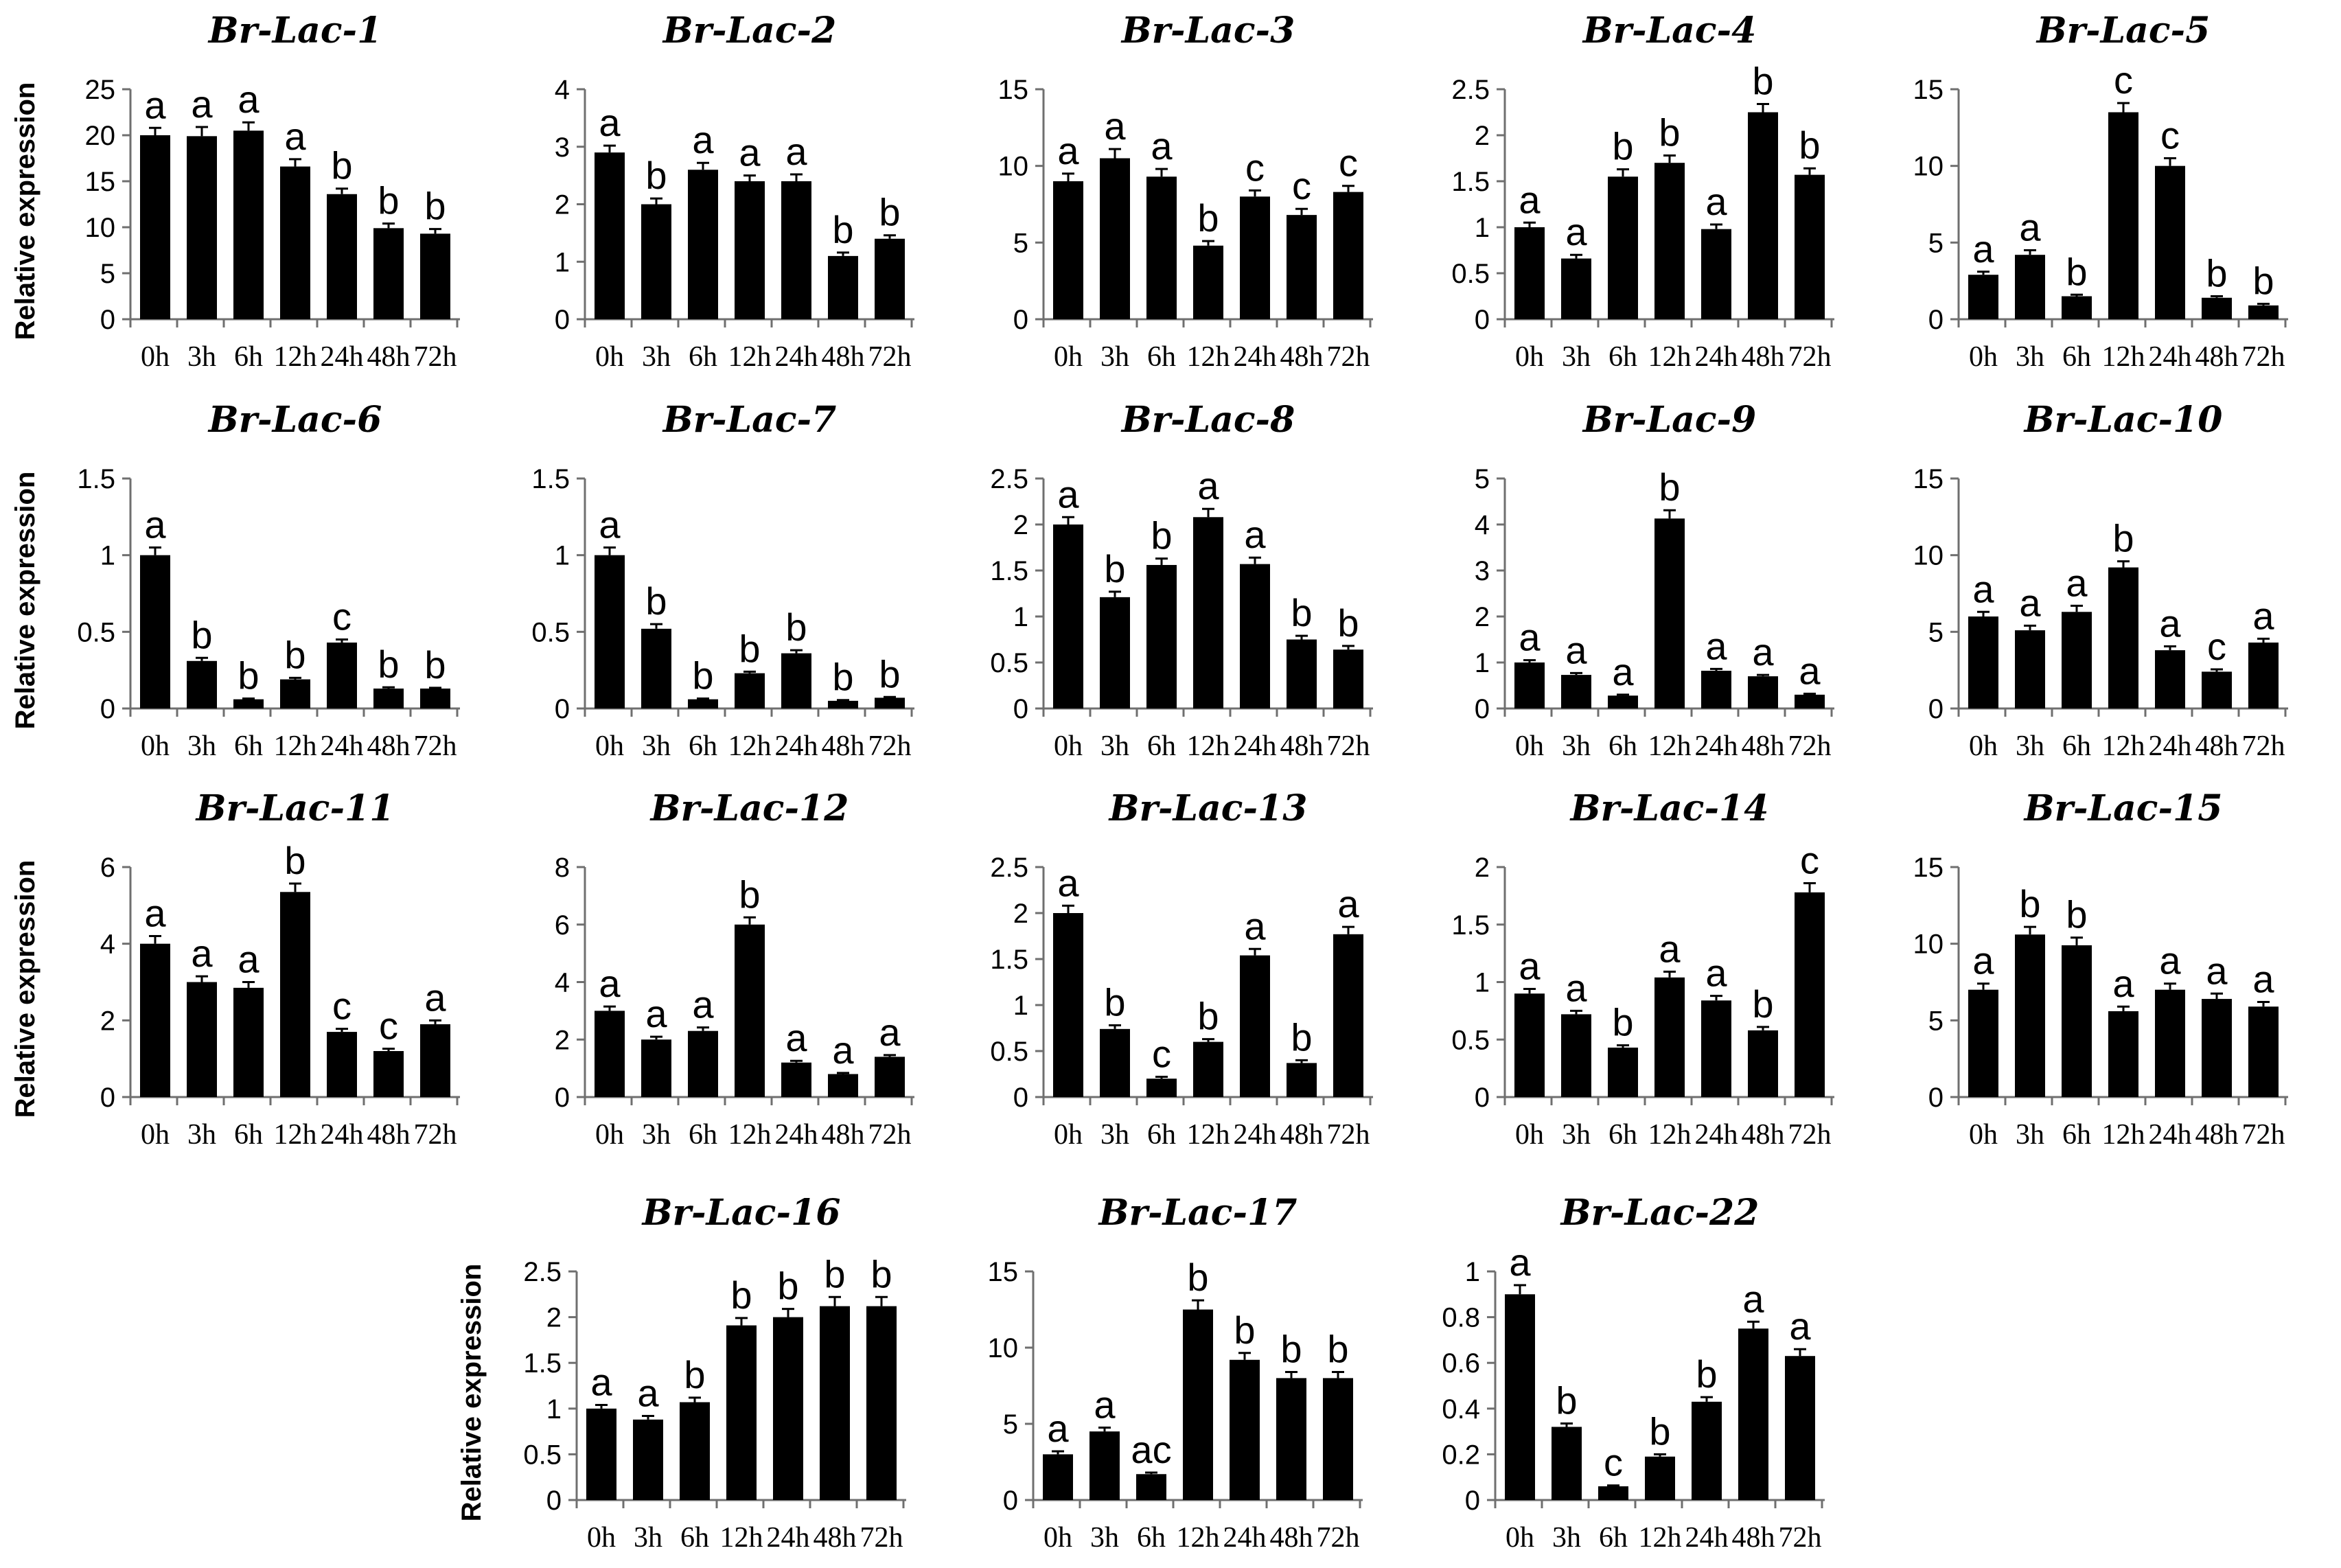 Image resolution: width=2341 pixels, height=1568 pixels. What do you see at coordinates (1198, 1213) in the screenshot?
I see `chart-title: Br-Lac-17` at bounding box center [1198, 1213].